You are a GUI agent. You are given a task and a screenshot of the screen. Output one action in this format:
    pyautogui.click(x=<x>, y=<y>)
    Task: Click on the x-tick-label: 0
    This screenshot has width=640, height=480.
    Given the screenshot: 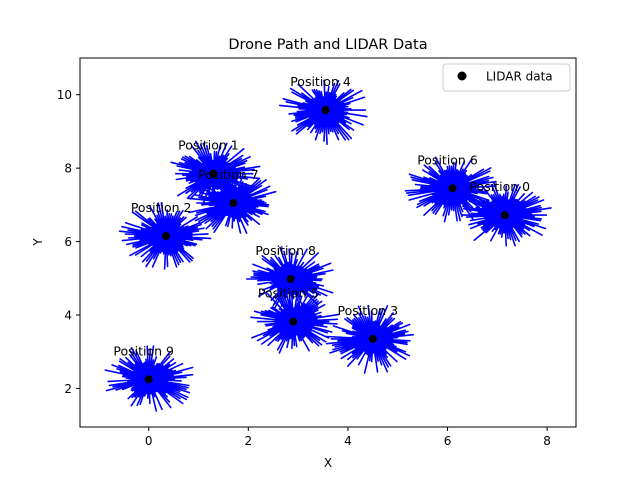 What is the action you would take?
    pyautogui.click(x=149, y=441)
    